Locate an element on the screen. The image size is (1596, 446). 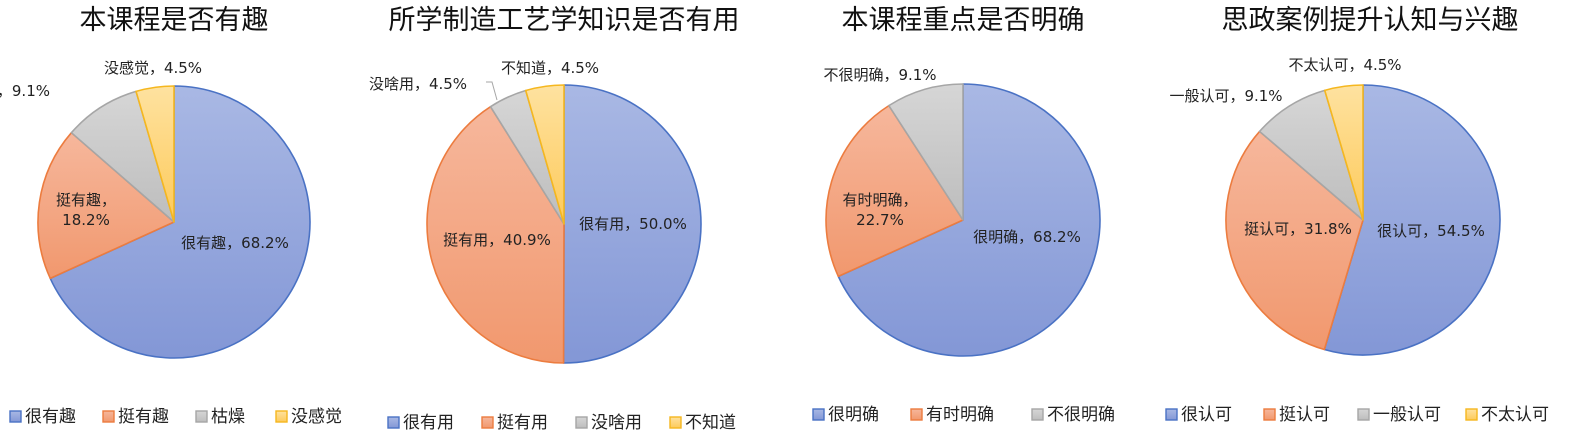
slice-label: 很明确，68.2% is located at coordinates (1027, 237).